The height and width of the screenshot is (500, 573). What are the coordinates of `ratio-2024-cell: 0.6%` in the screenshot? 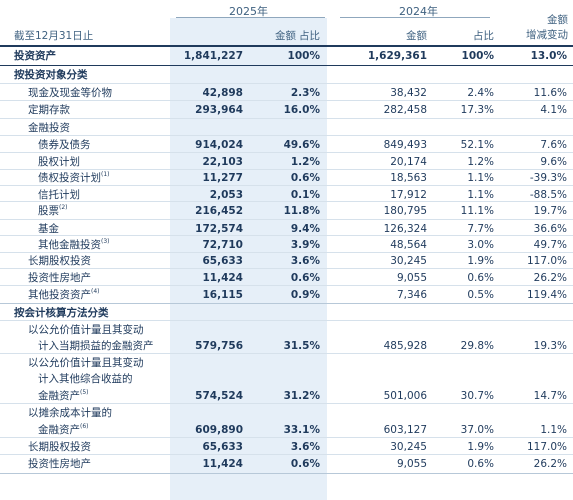 It's located at (480, 278).